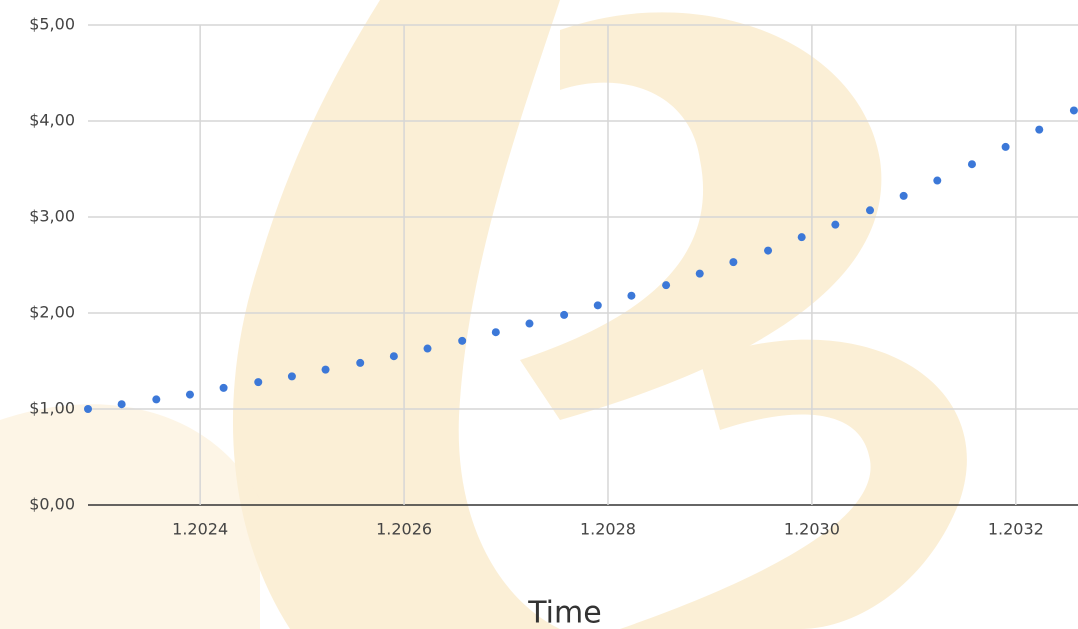  Describe the element at coordinates (52, 312) in the screenshot. I see `y-tick-label: $2,00` at that location.